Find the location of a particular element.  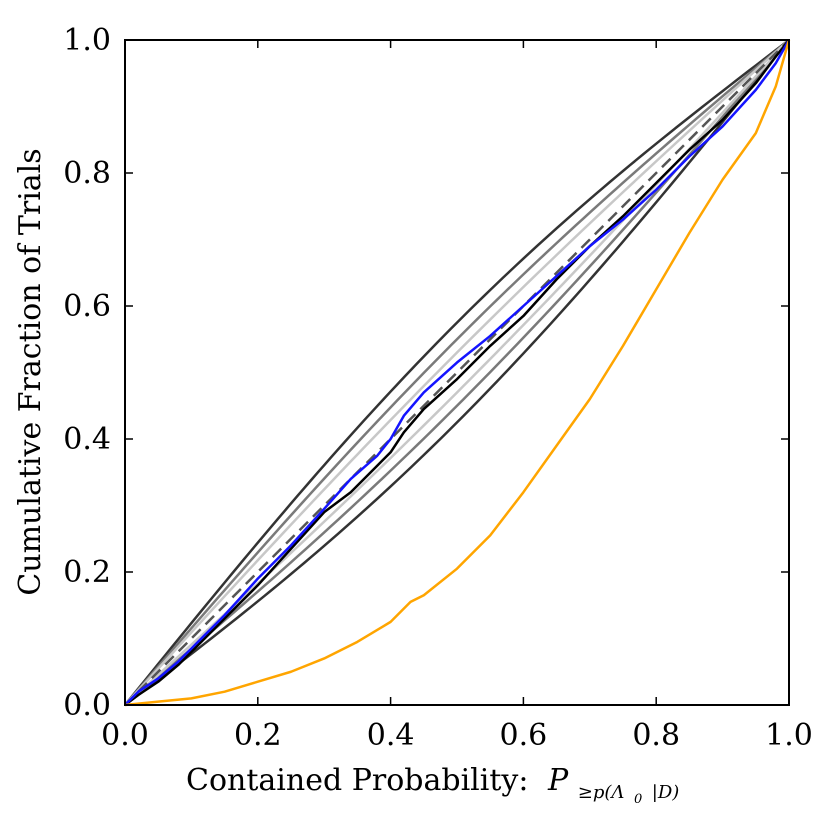

x-axis-label-text: Contained Probability: is located at coordinates (357, 780).